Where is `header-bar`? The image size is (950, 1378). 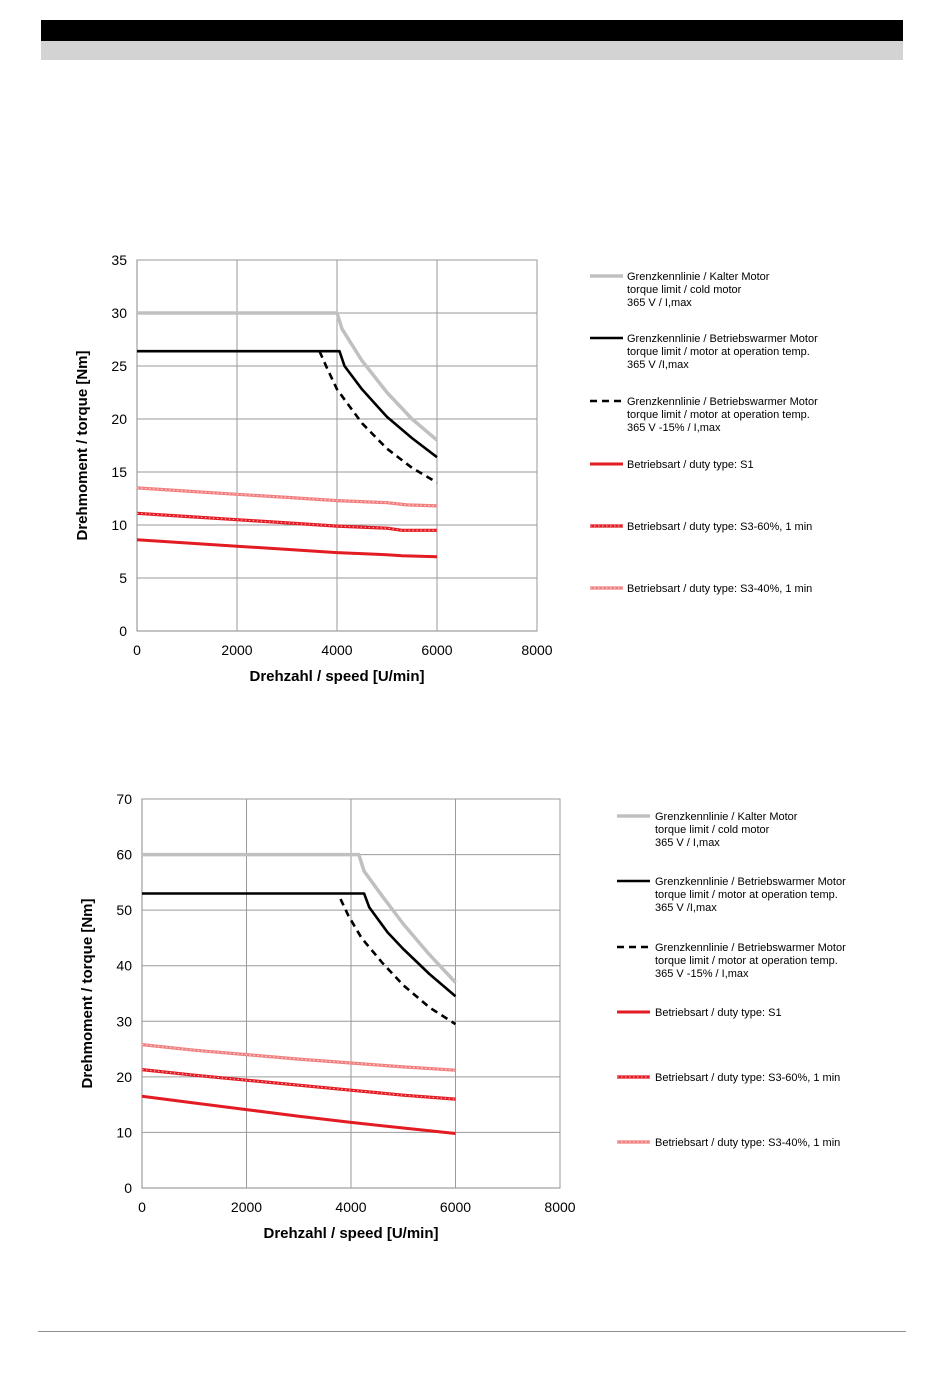
header-bar is located at coordinates (472, 30).